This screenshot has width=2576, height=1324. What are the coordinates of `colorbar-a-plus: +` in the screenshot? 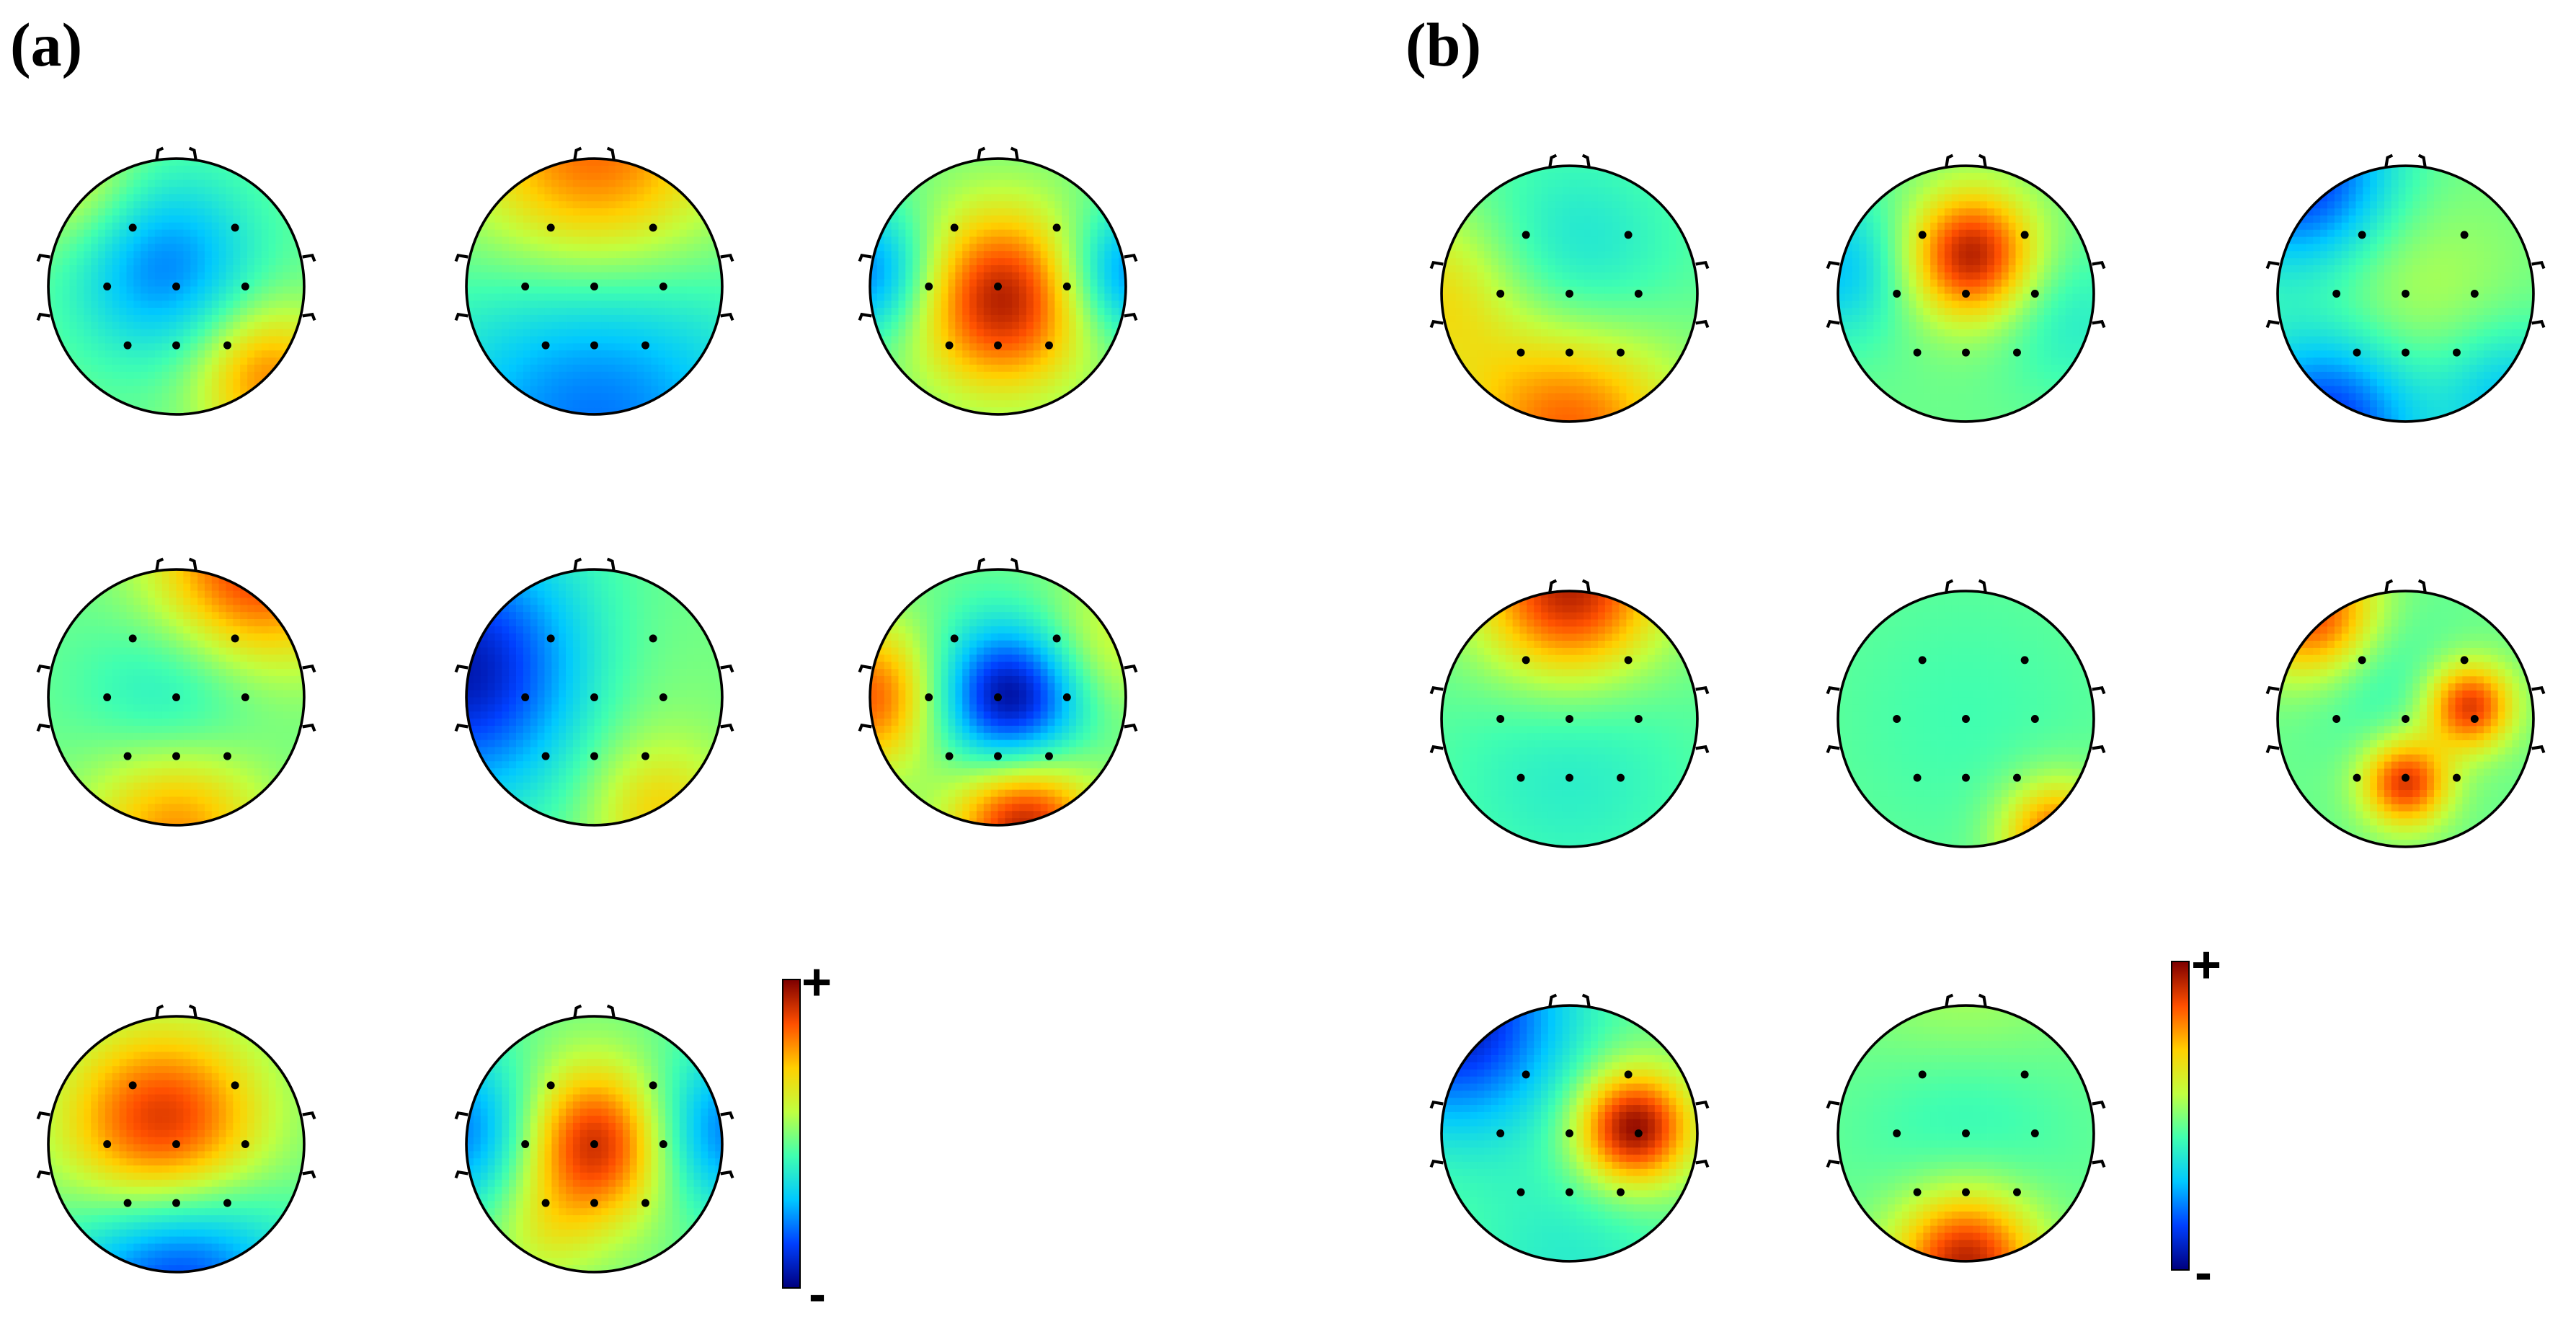 It's located at (816, 982).